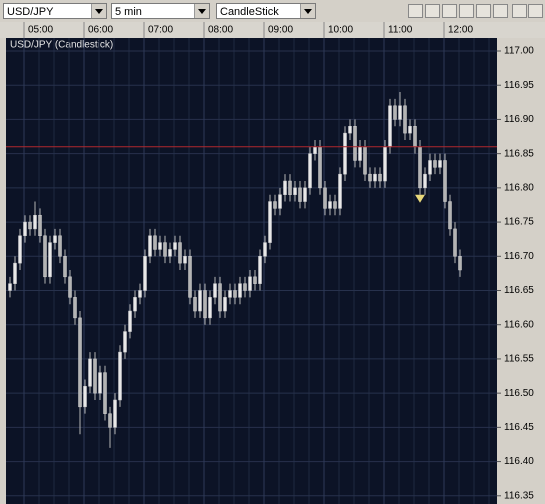 The image size is (545, 504). Describe the element at coordinates (466, 11) in the screenshot. I see `tool-channel` at that location.